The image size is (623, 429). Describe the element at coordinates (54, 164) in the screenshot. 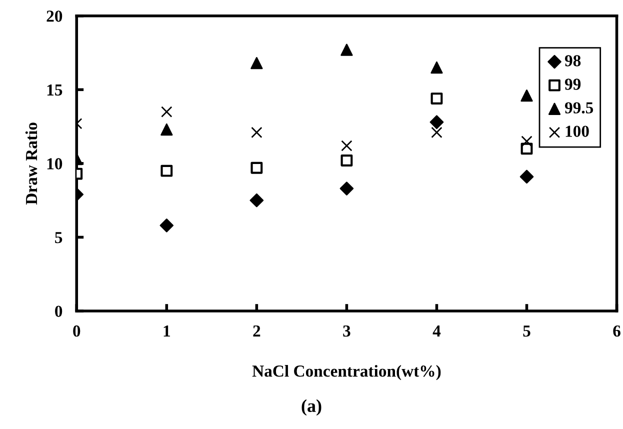

I see `y-tick-label: 10` at that location.